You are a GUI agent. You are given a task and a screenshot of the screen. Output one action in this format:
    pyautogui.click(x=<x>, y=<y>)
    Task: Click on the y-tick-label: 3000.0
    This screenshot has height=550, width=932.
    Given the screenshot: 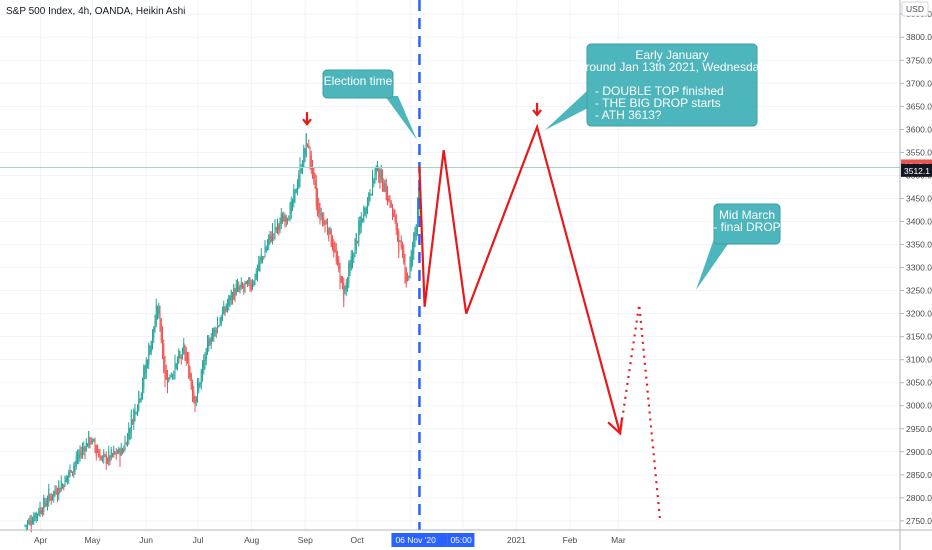 What is the action you would take?
    pyautogui.click(x=919, y=406)
    